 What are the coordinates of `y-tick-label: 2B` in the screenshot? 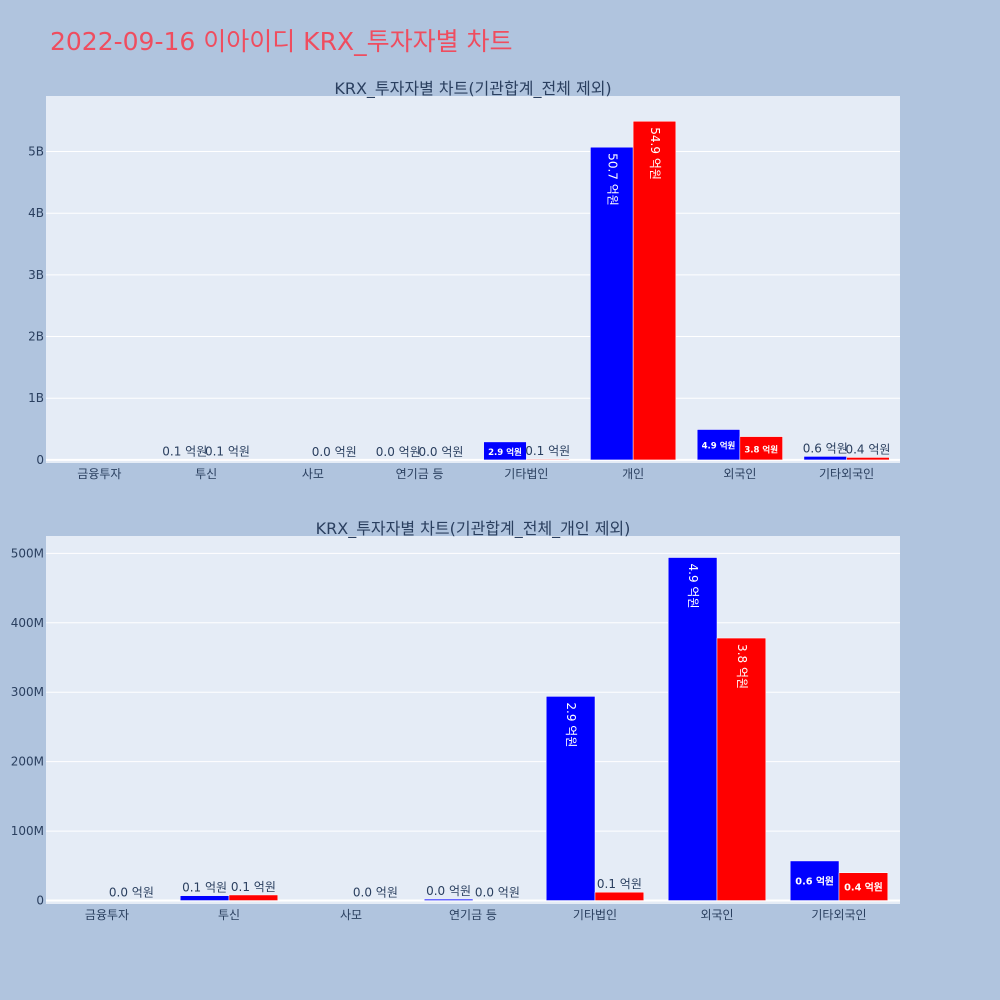 It's located at (36, 337).